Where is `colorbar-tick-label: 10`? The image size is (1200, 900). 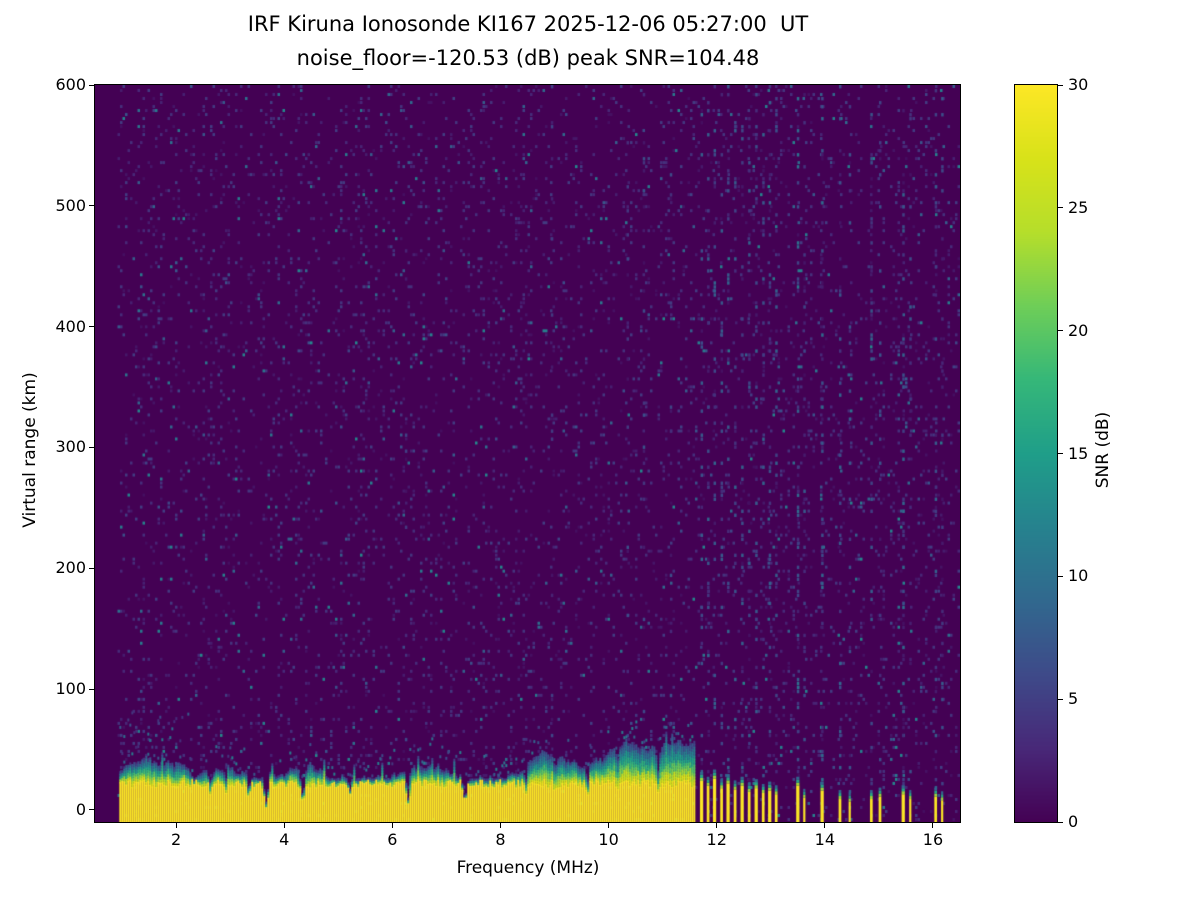 colorbar-tick-label: 10 is located at coordinates (1078, 576).